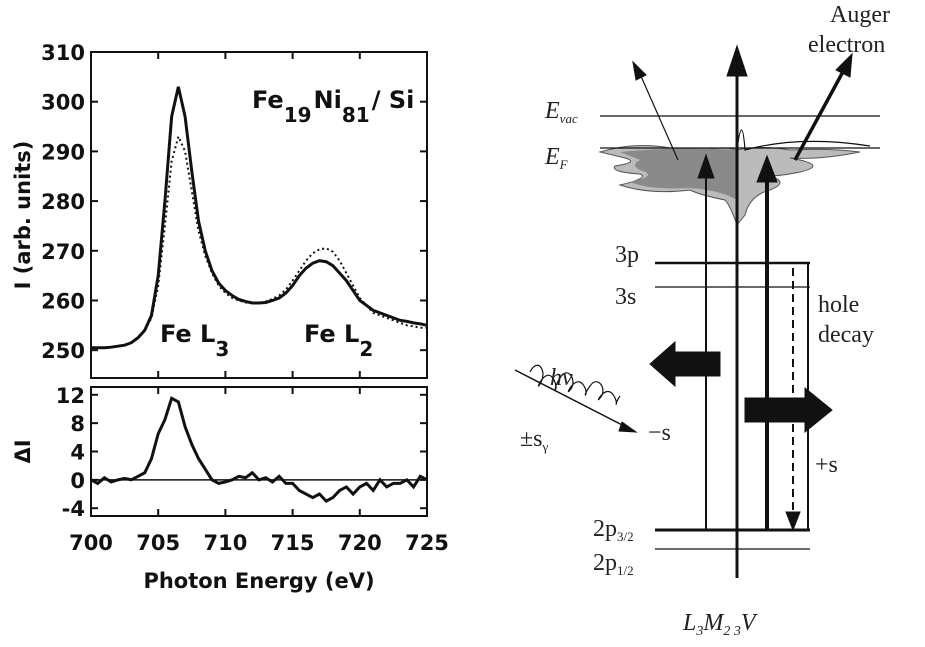  I want to click on x-tick-label: 700, so click(91, 543).